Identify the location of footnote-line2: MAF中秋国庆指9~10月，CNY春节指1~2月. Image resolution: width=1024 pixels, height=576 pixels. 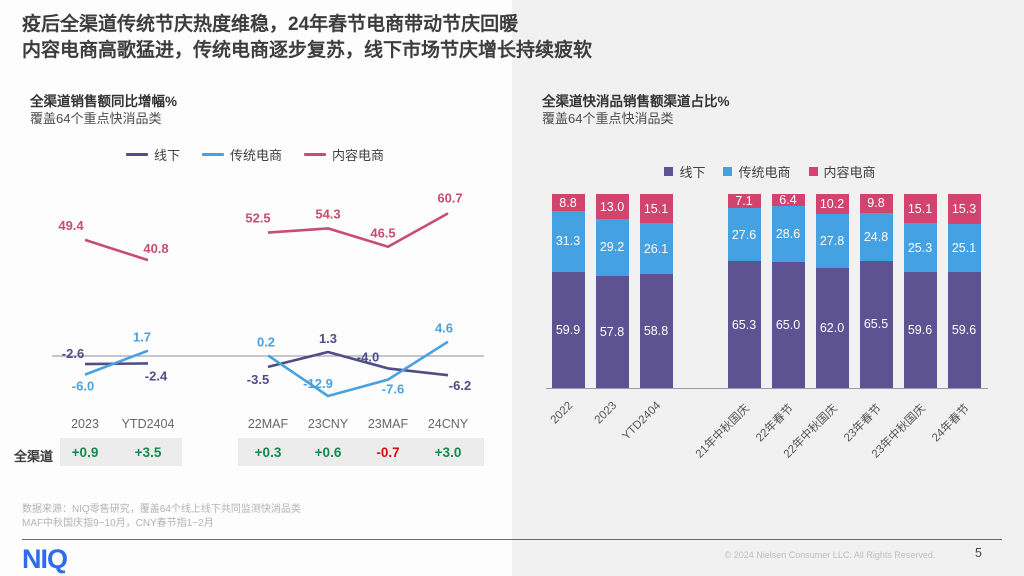
(118, 523).